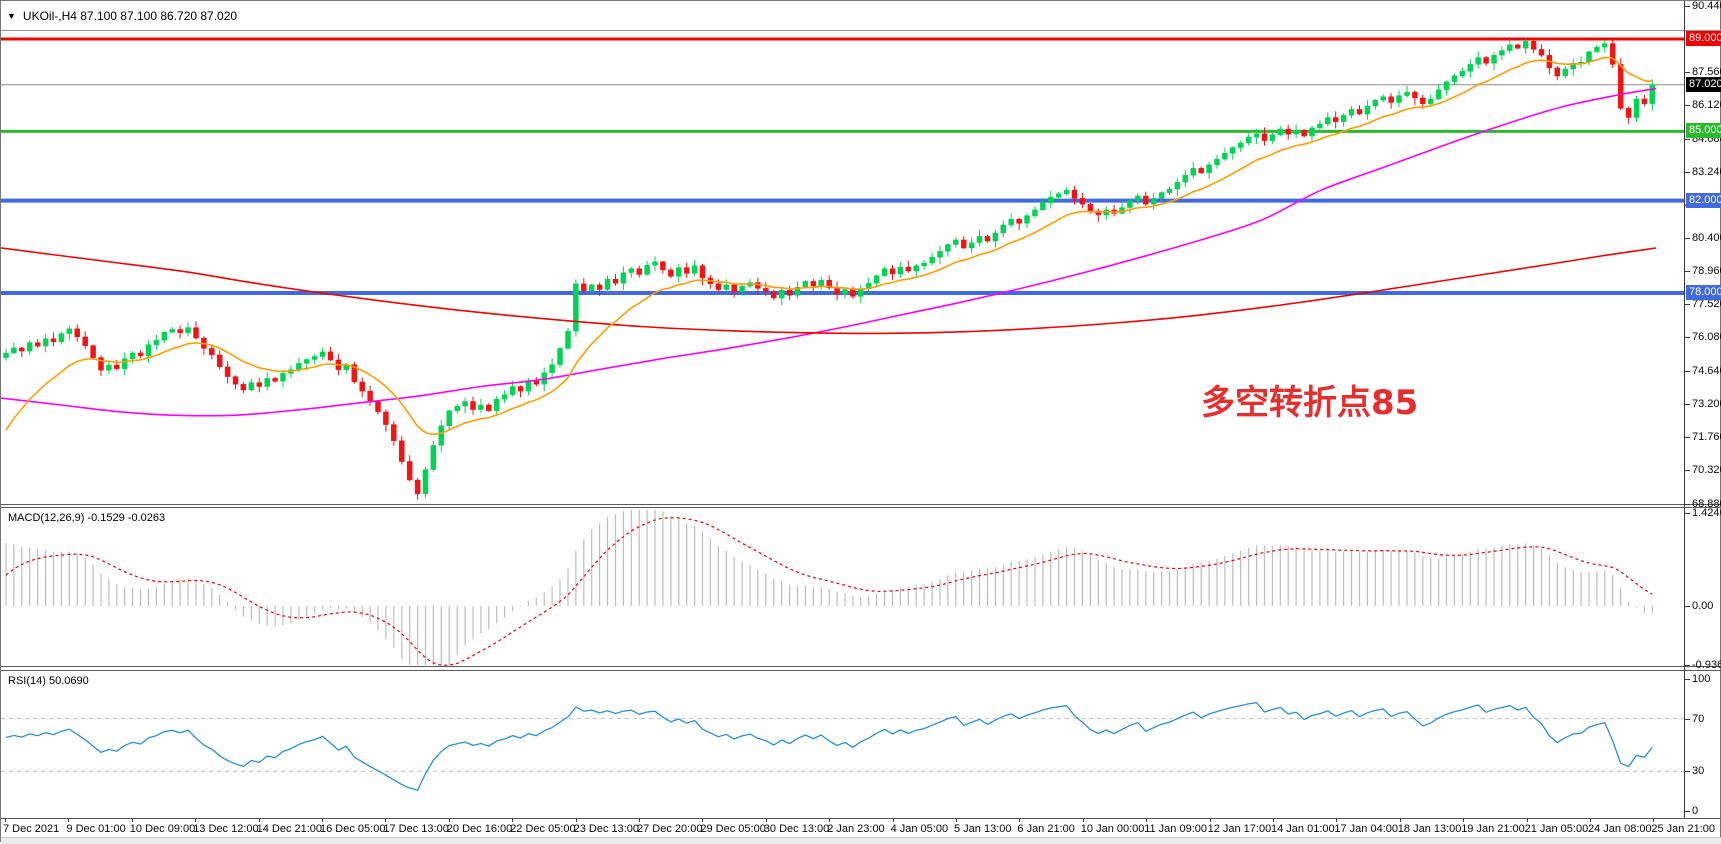 This screenshot has height=844, width=1721. I want to click on time-tick-label: 25 Jan 21:00, so click(1683, 829).